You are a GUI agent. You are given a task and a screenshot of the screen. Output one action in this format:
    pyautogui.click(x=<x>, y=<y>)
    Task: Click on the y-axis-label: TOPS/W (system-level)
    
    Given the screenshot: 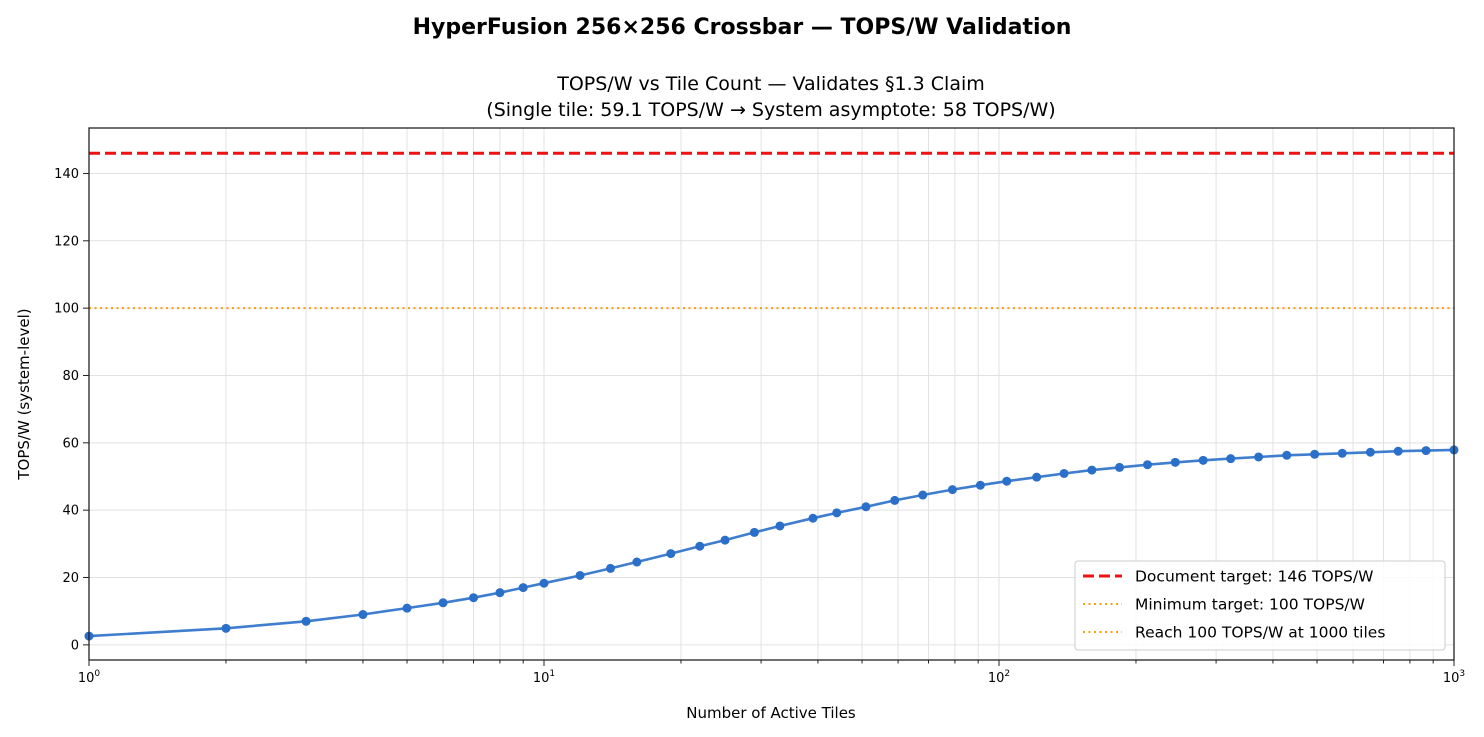 What is the action you would take?
    pyautogui.click(x=24, y=394)
    